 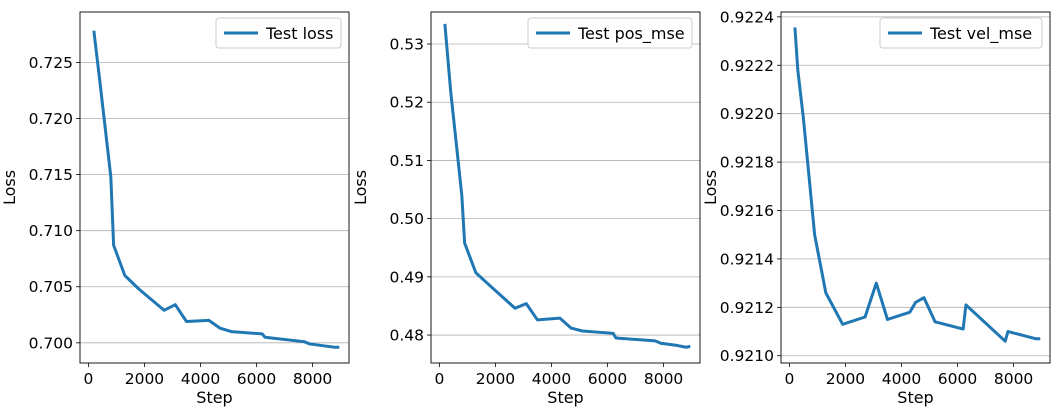 I want to click on y-tick-label: 0.48, so click(x=406, y=336).